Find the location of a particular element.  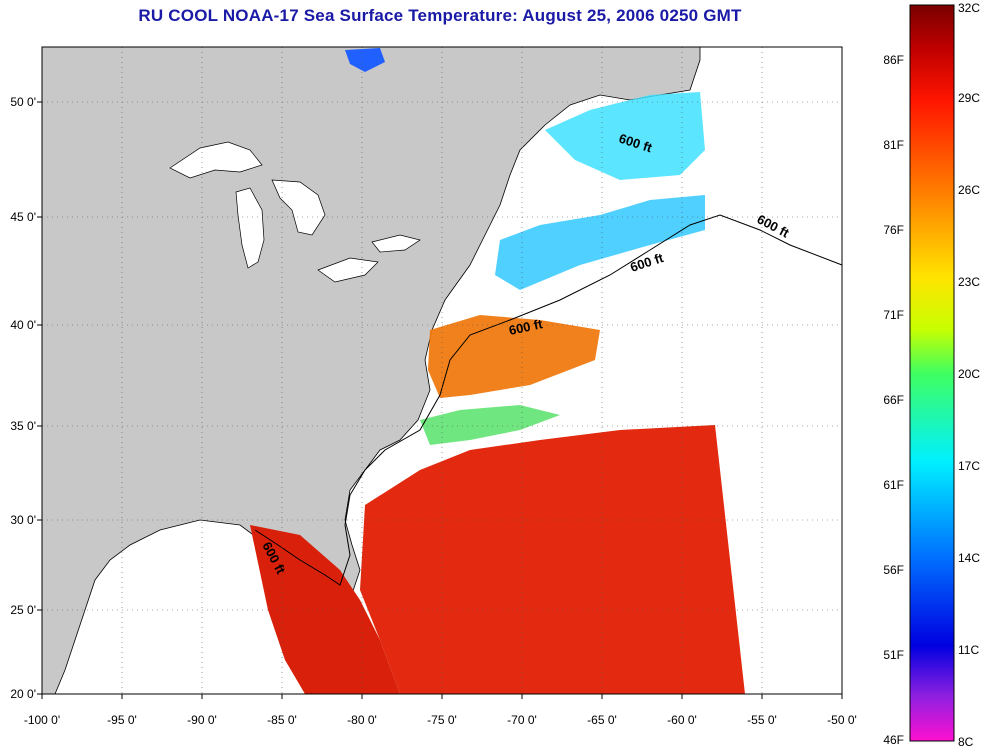

colorbar-celsius-label: 14C is located at coordinates (969, 558).